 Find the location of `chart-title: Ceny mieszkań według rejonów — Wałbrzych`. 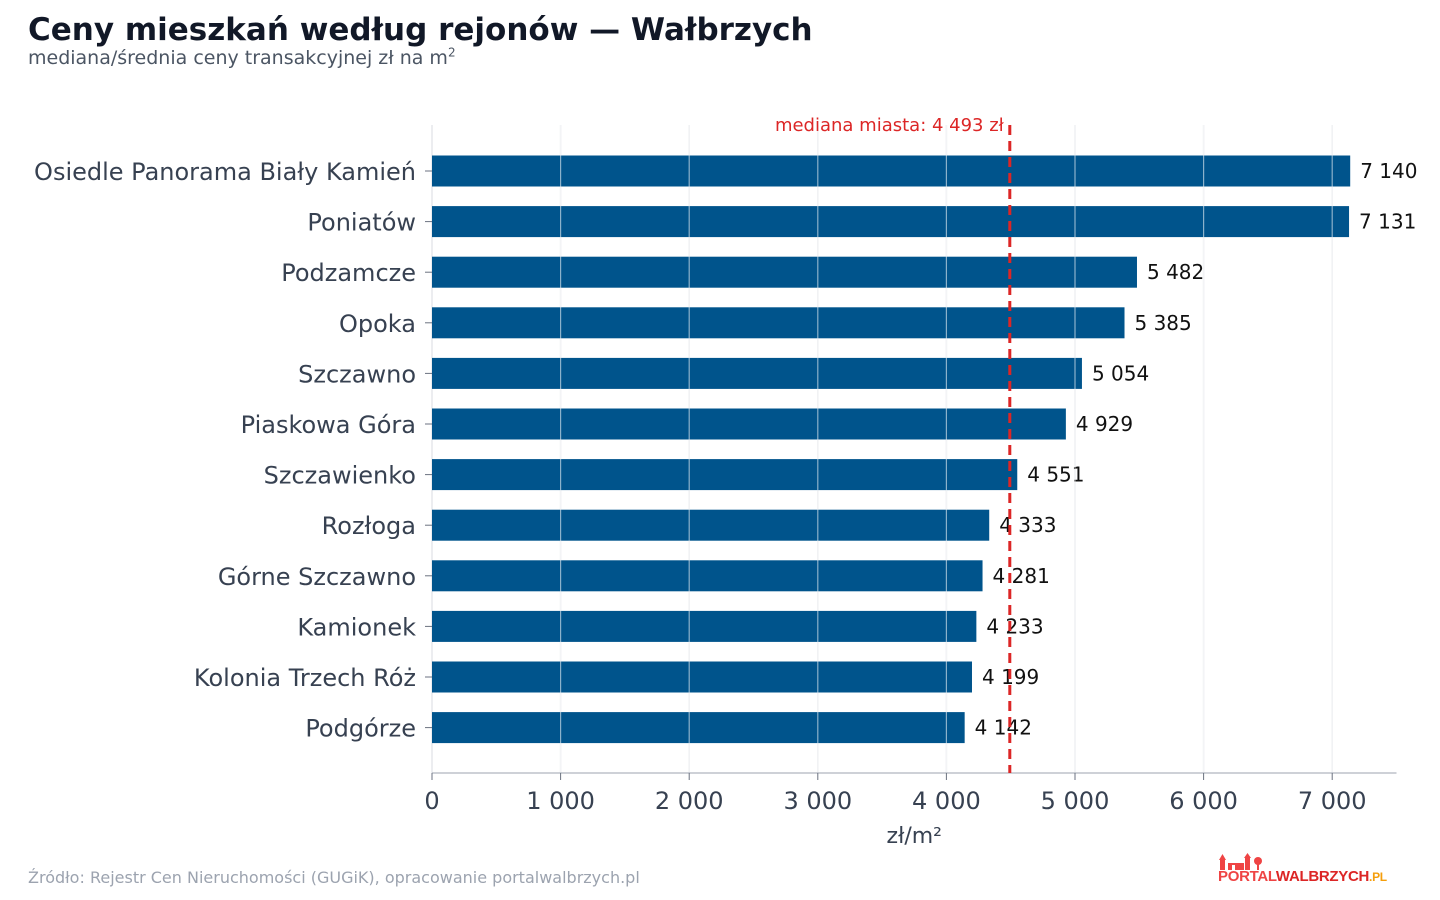

chart-title: Ceny mieszkań według rejonów — Wałbrzych is located at coordinates (420, 30).